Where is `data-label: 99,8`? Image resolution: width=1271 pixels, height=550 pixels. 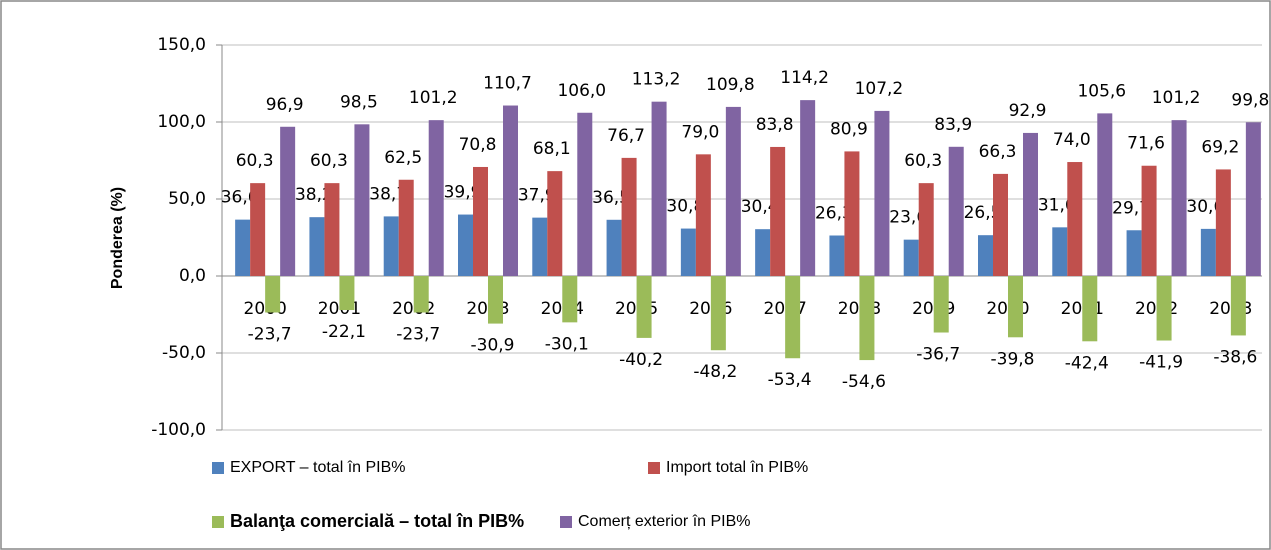
data-label: 99,8 is located at coordinates (1250, 100).